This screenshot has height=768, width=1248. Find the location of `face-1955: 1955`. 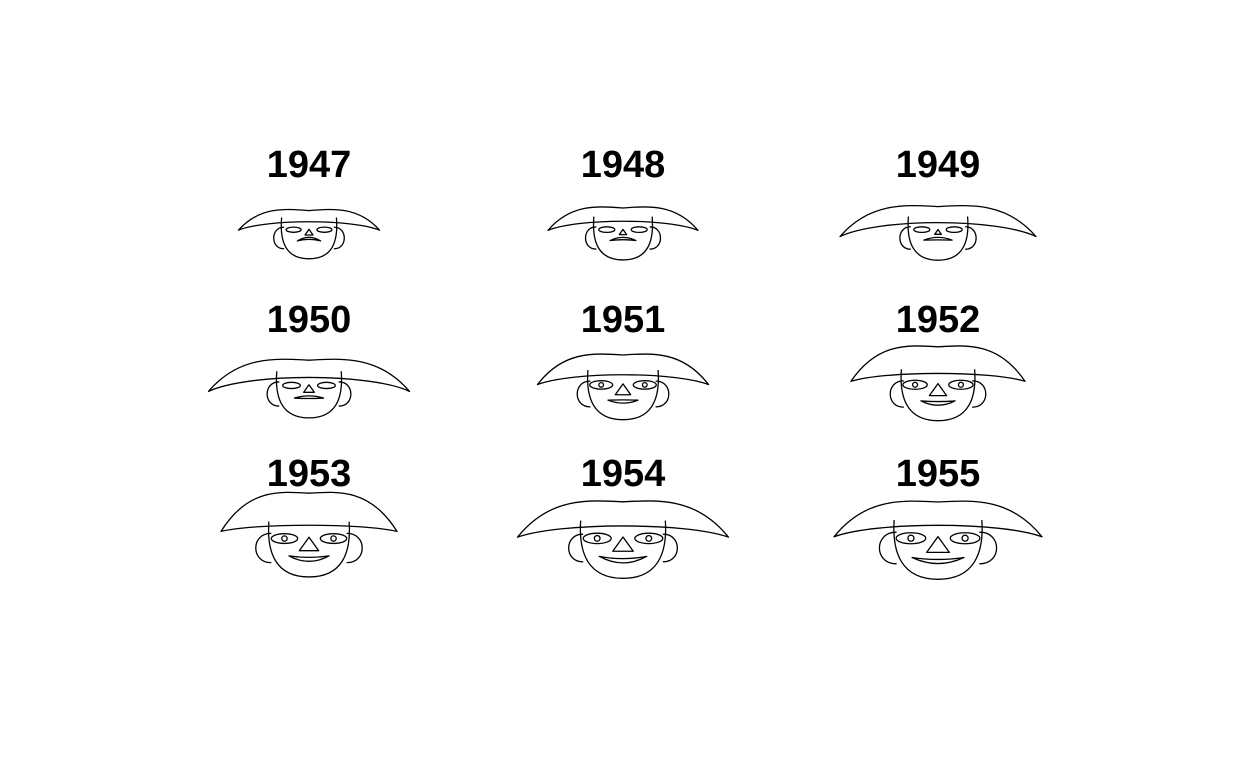

face-1955: 1955 is located at coordinates (938, 516).